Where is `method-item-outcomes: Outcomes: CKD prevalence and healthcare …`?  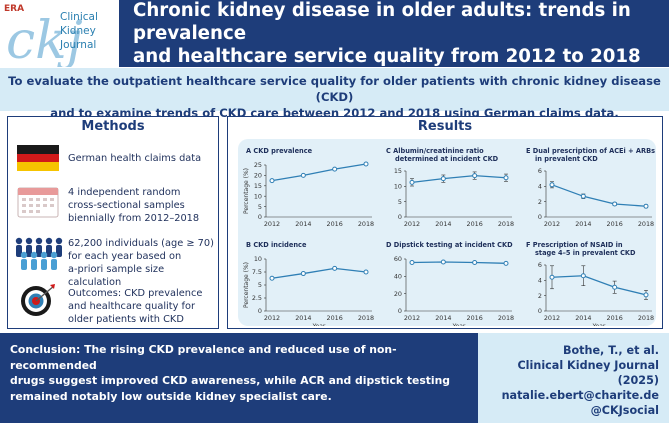
method-item-outcomes: Outcomes: CKD prevalence and healthcare … is located at coordinates (135, 306).